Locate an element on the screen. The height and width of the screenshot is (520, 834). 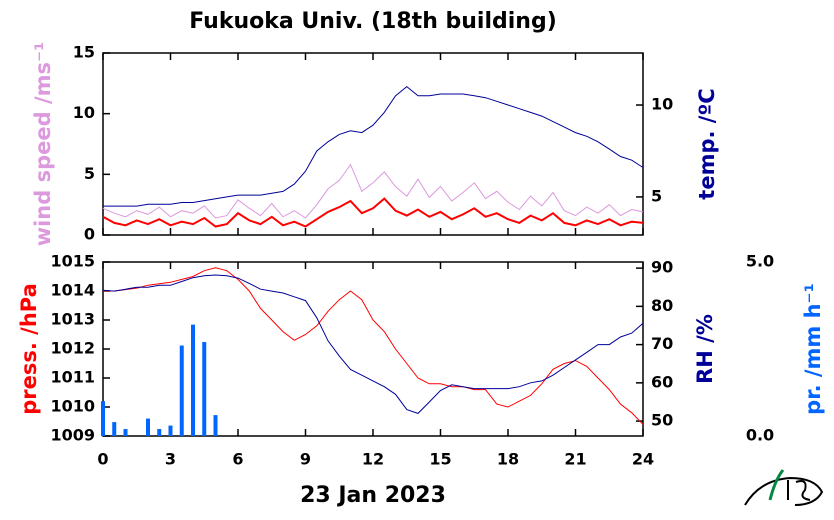
y2-tick-label: 5 is located at coordinates (656, 195).